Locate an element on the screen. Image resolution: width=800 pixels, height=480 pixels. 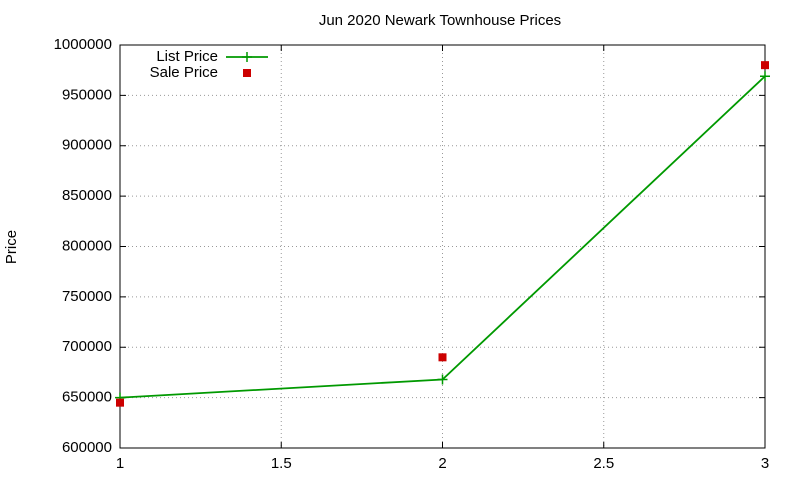
legend-label: List Price is located at coordinates (187, 56).